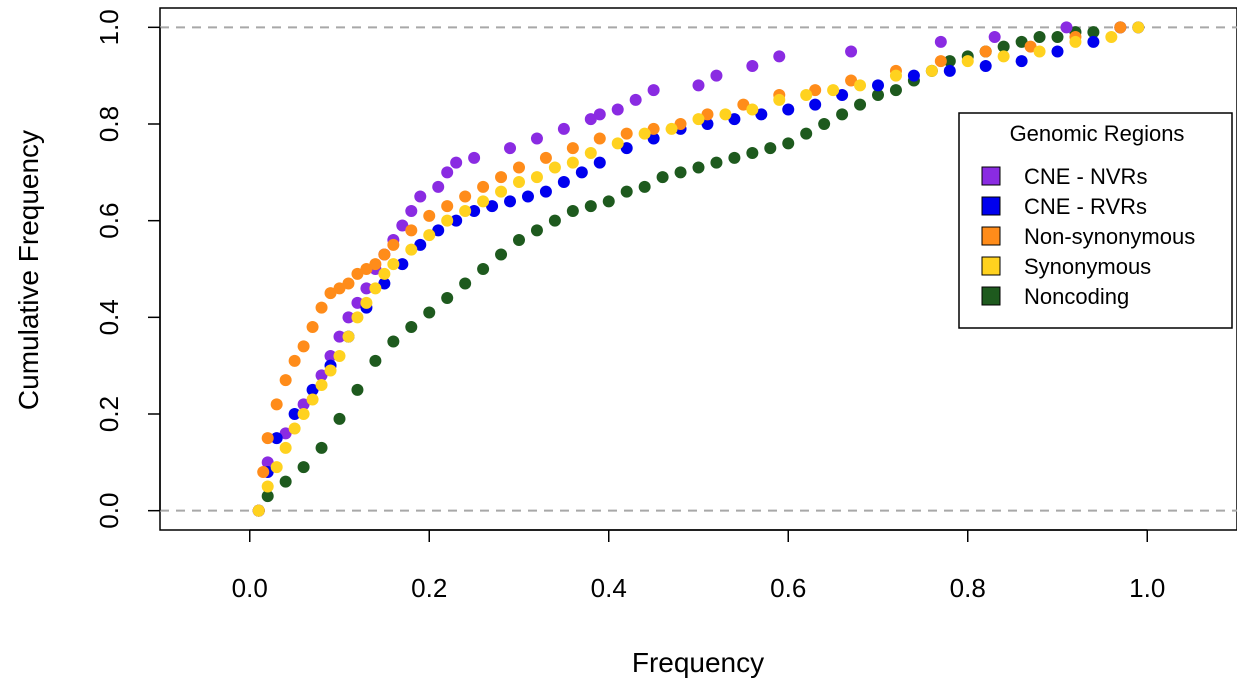 The height and width of the screenshot is (684, 1237). I want to click on legend-box, so click(1095, 220).